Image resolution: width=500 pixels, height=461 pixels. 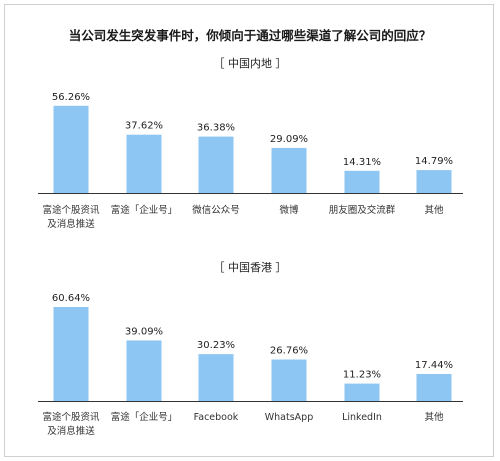 What do you see at coordinates (216, 128) in the screenshot?
I see `mainland-value-label-3: 36.38%` at bounding box center [216, 128].